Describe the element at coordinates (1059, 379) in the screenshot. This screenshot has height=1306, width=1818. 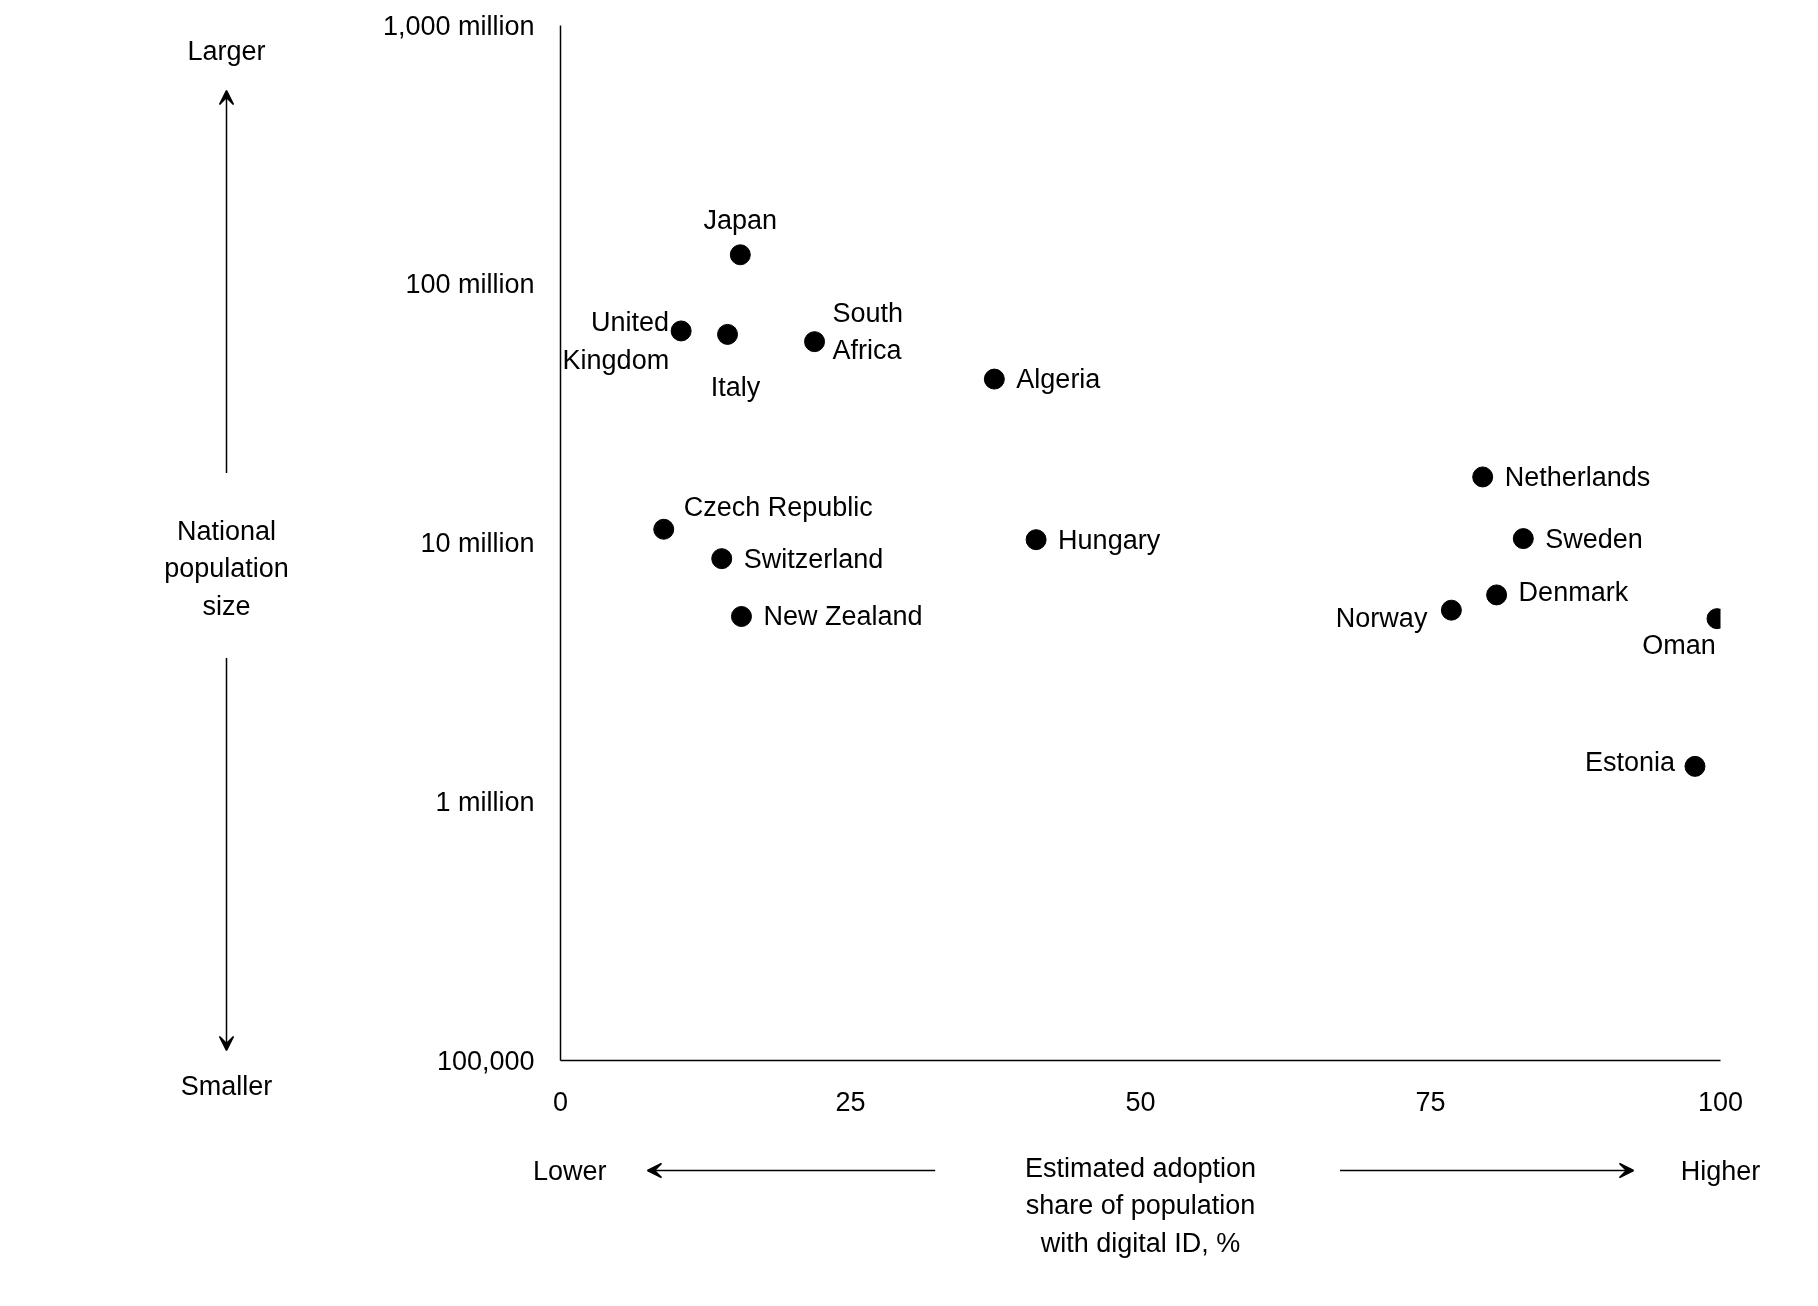
I see `annotation: Algeria` at that location.